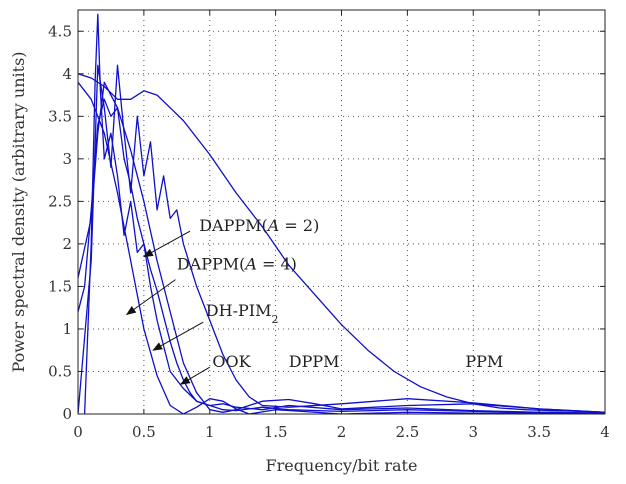  I want to click on annotation-dappm-a-2: DAPPM(A = 2), so click(259, 225).